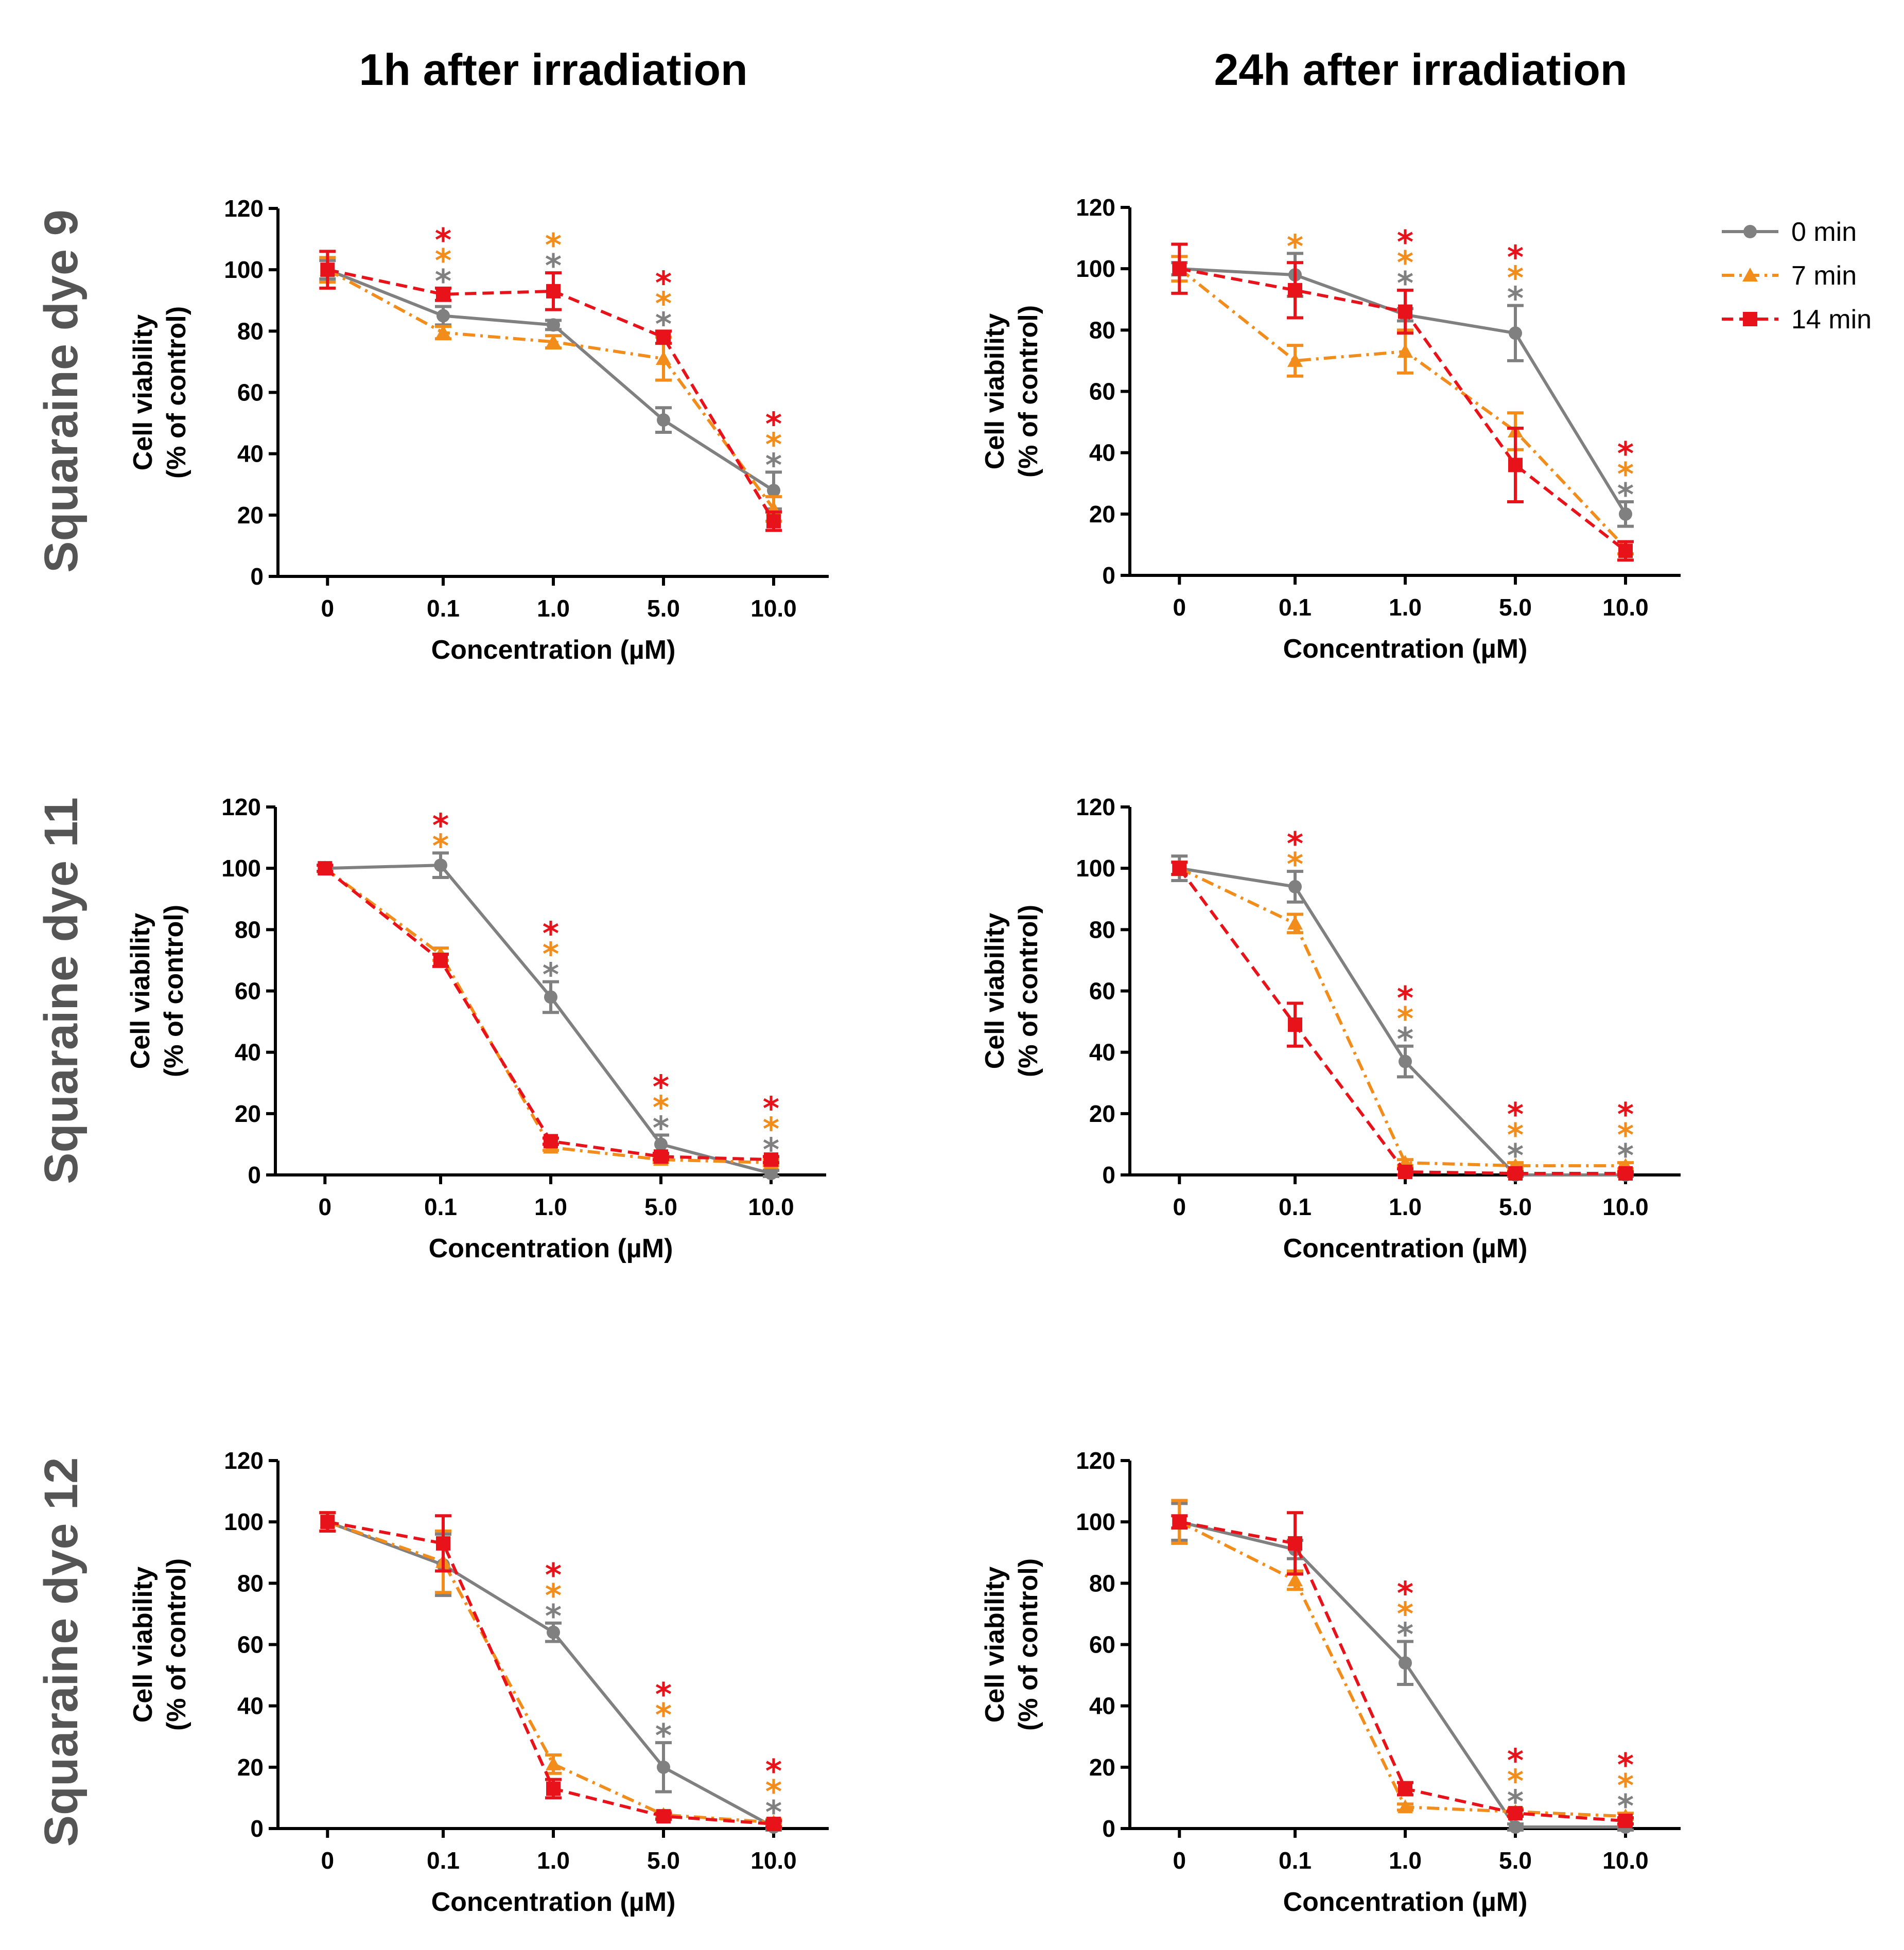  I want to click on row-title-dye-9: Squaraine dye 9, so click(61, 391).